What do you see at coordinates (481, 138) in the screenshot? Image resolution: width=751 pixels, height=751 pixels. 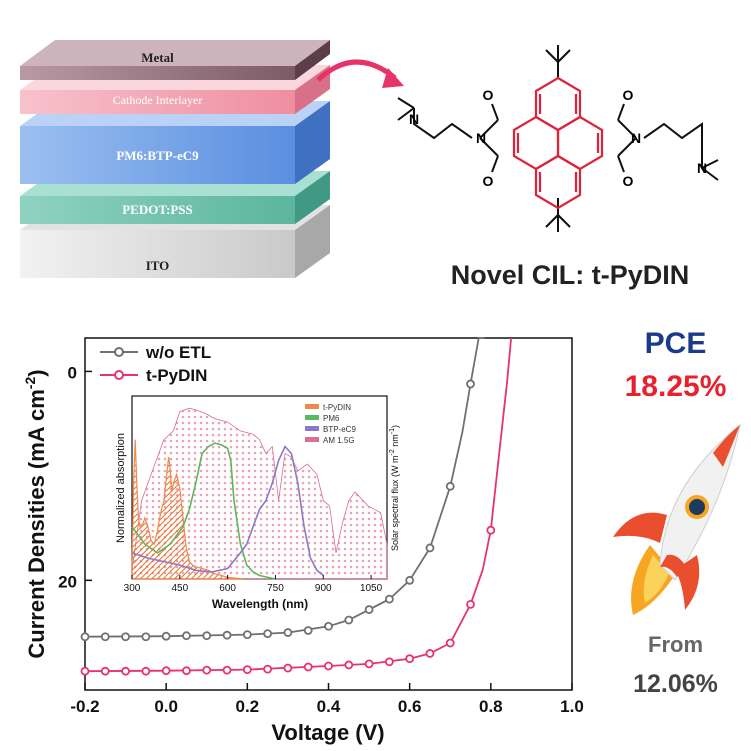 I see `atom-n-left: N` at bounding box center [481, 138].